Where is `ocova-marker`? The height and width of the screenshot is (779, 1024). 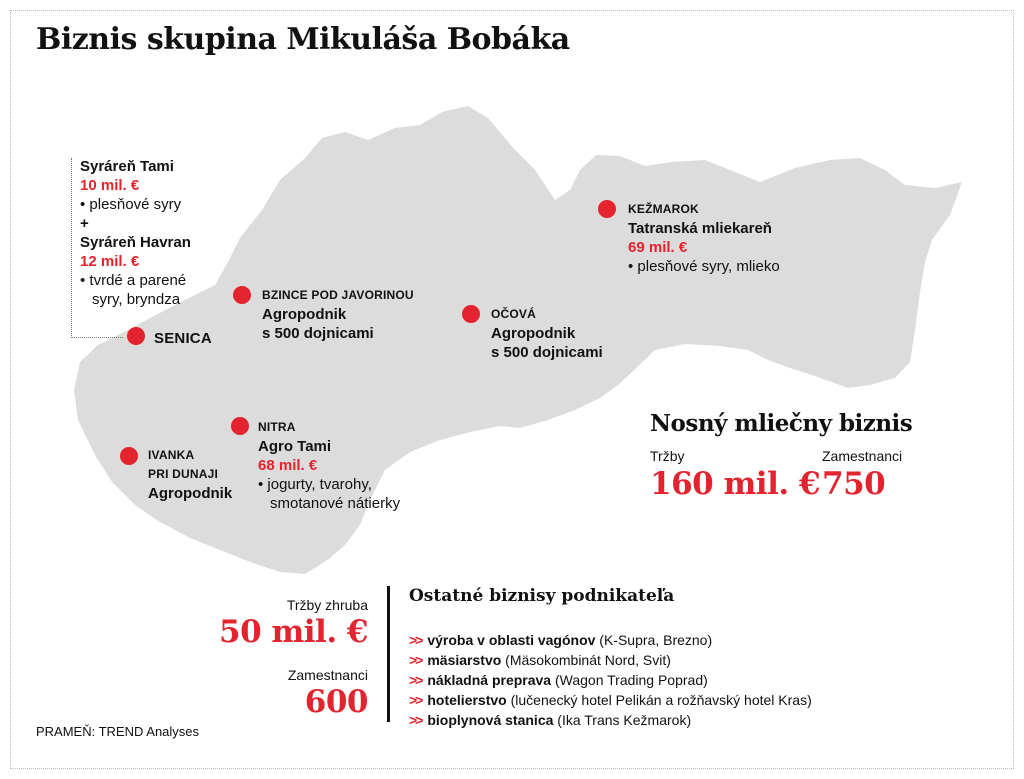
ocova-marker is located at coordinates (471, 314).